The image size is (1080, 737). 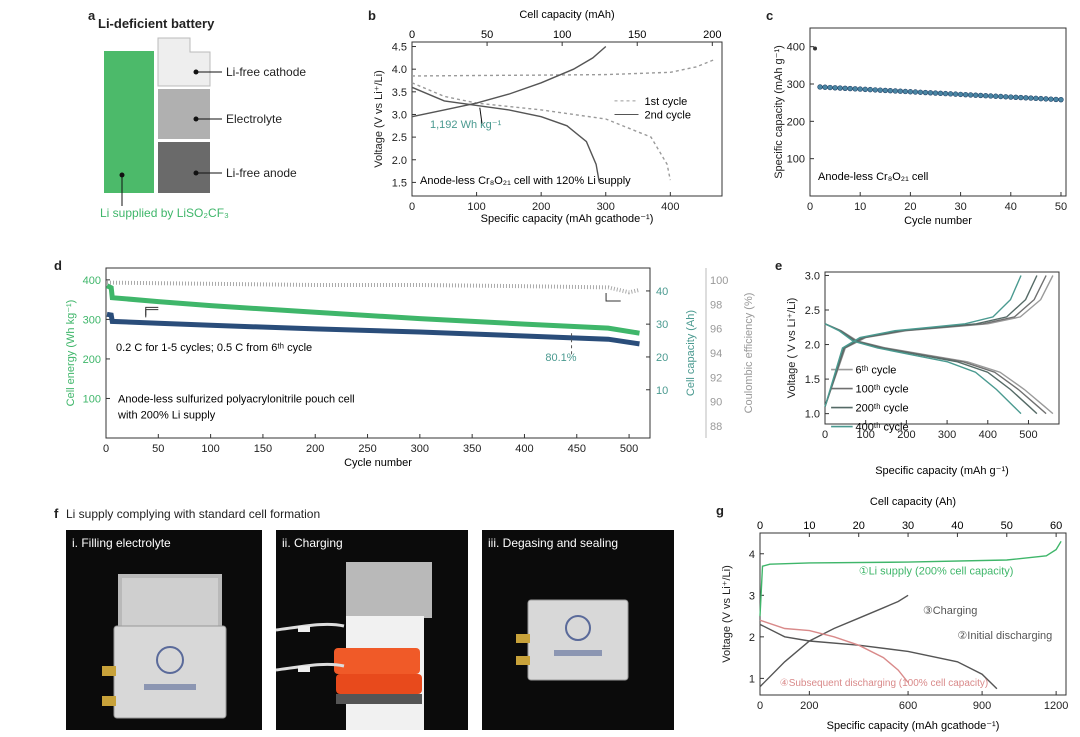 What do you see at coordinates (908, 706) in the screenshot?
I see `x-axis-g-tick-label: 600` at bounding box center [908, 706].